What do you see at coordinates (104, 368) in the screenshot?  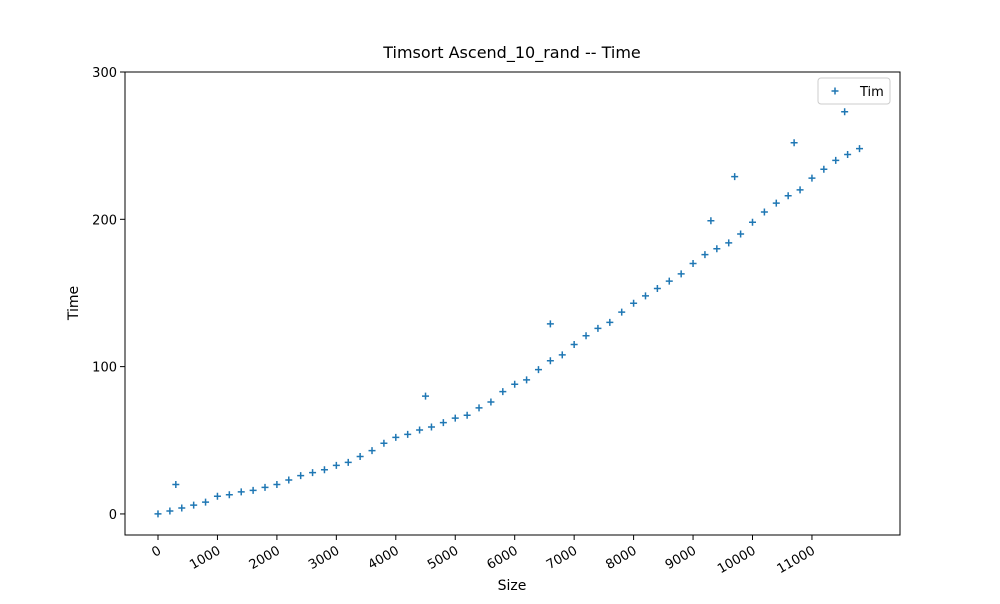 I see `y-tick-label: 100` at bounding box center [104, 368].